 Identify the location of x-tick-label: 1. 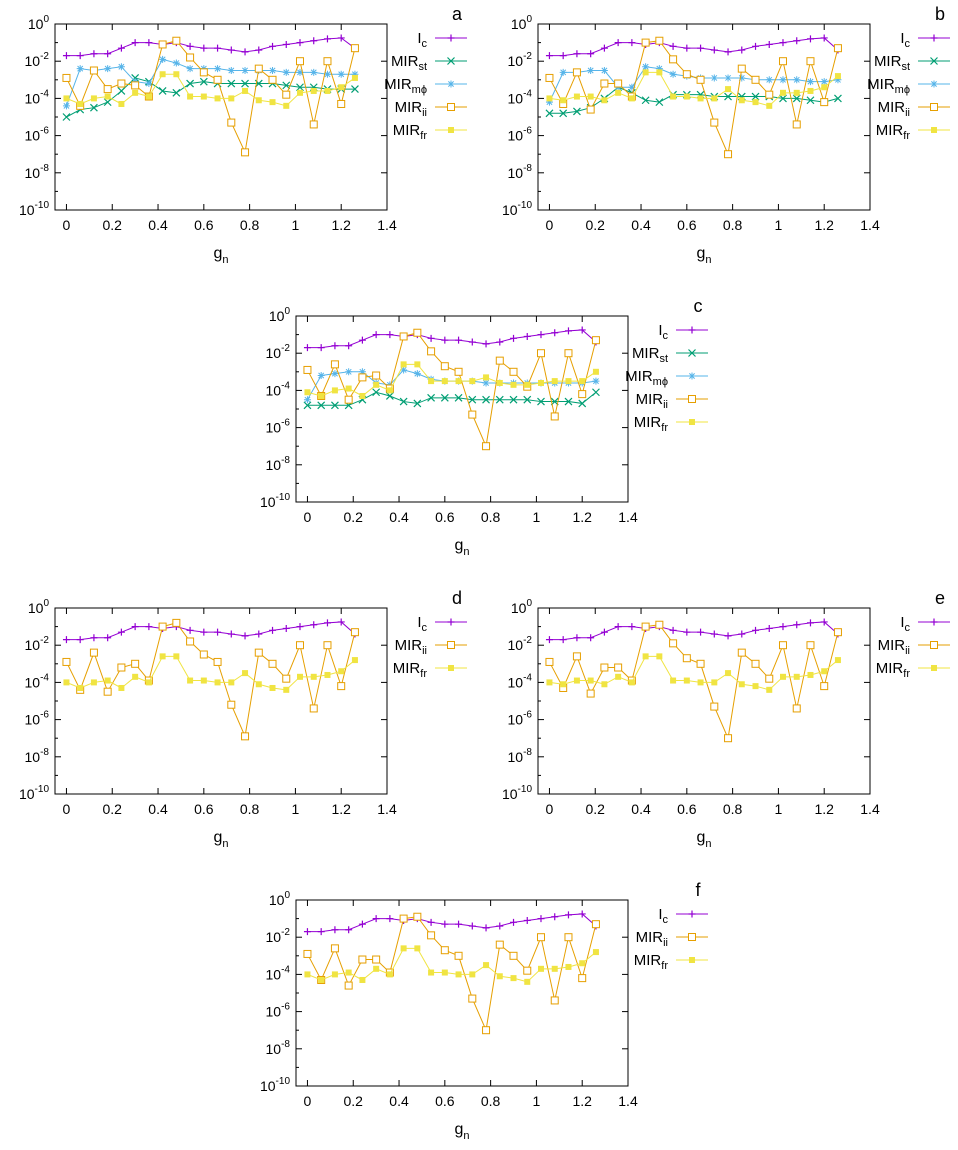
(537, 517).